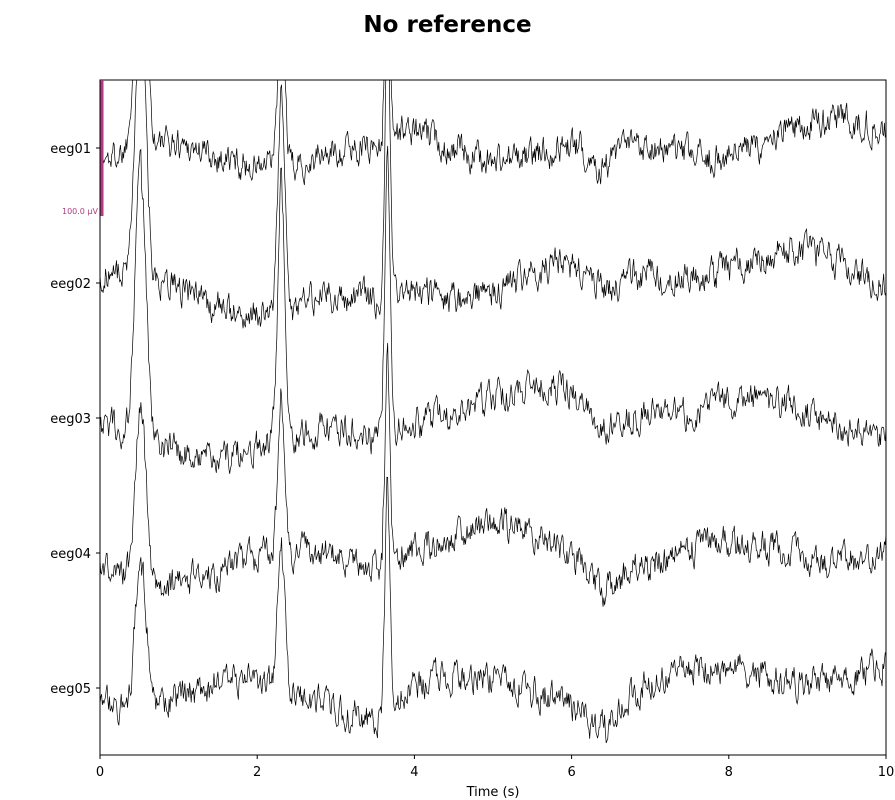  I want to click on scale-bar-group: 100.0 µV, so click(83, 148).